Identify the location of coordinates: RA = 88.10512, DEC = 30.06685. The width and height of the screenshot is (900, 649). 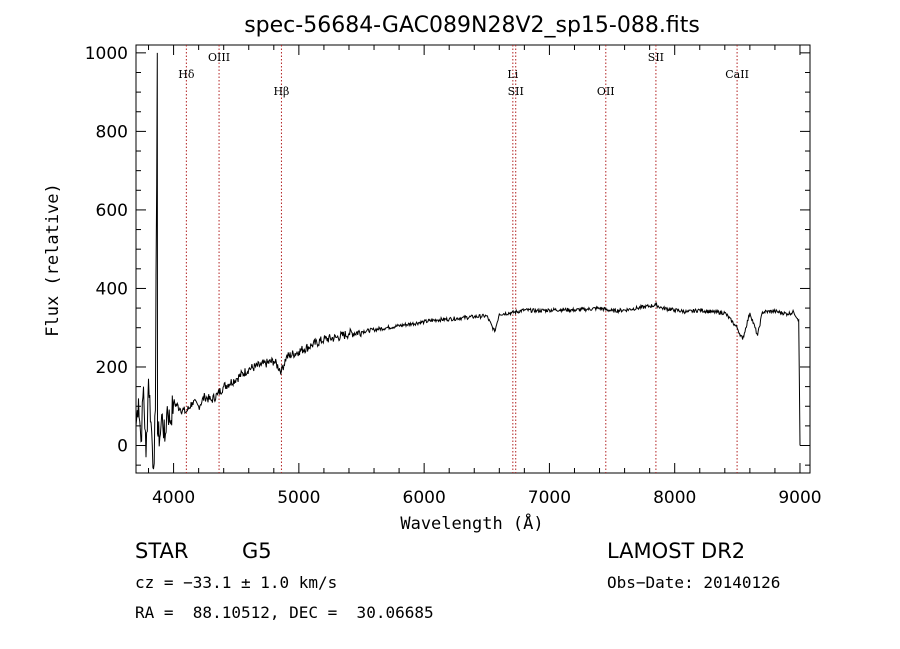
(284, 612).